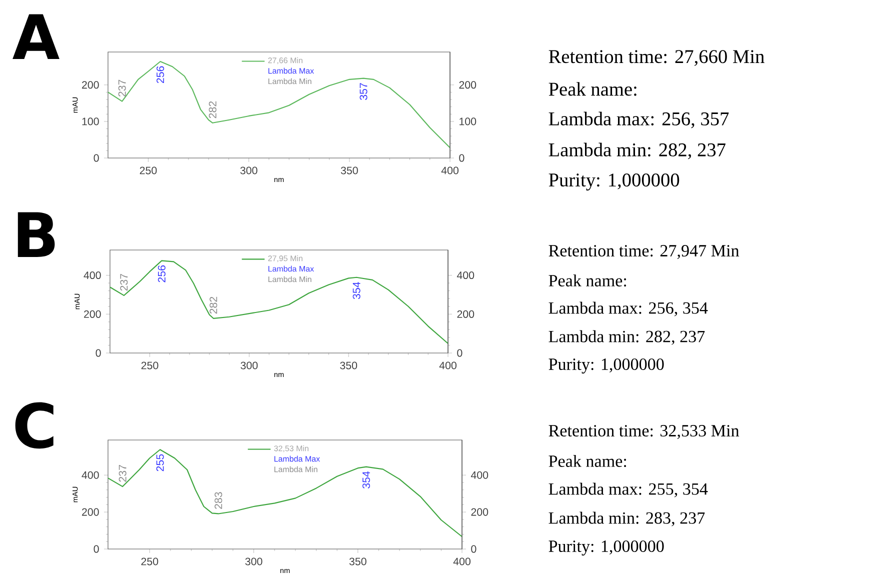  I want to click on chart-title: C, so click(34, 425).